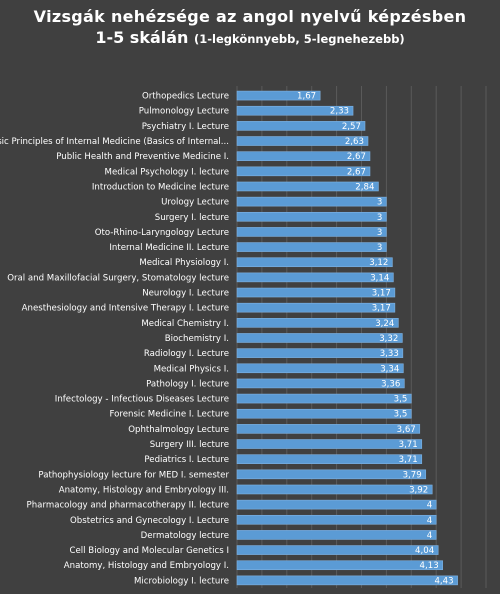 The width and height of the screenshot is (500, 594). Describe the element at coordinates (186, 460) in the screenshot. I see `category-label: Pediatrics I. Lecture` at that location.